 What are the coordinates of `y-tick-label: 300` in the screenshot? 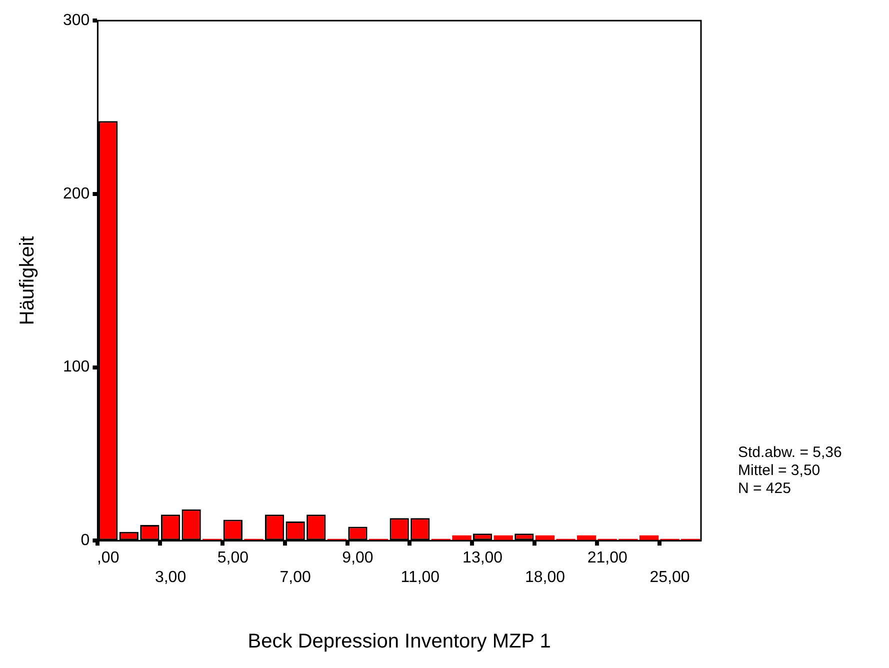 It's located at (76, 21).